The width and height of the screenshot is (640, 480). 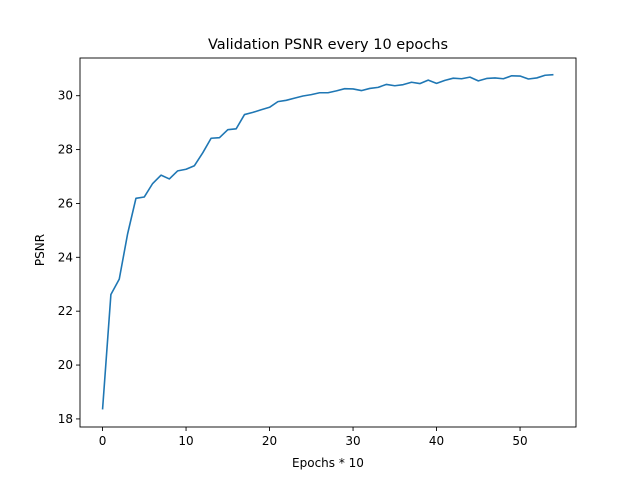 What do you see at coordinates (65, 203) in the screenshot?
I see `y-tick-label: 26` at bounding box center [65, 203].